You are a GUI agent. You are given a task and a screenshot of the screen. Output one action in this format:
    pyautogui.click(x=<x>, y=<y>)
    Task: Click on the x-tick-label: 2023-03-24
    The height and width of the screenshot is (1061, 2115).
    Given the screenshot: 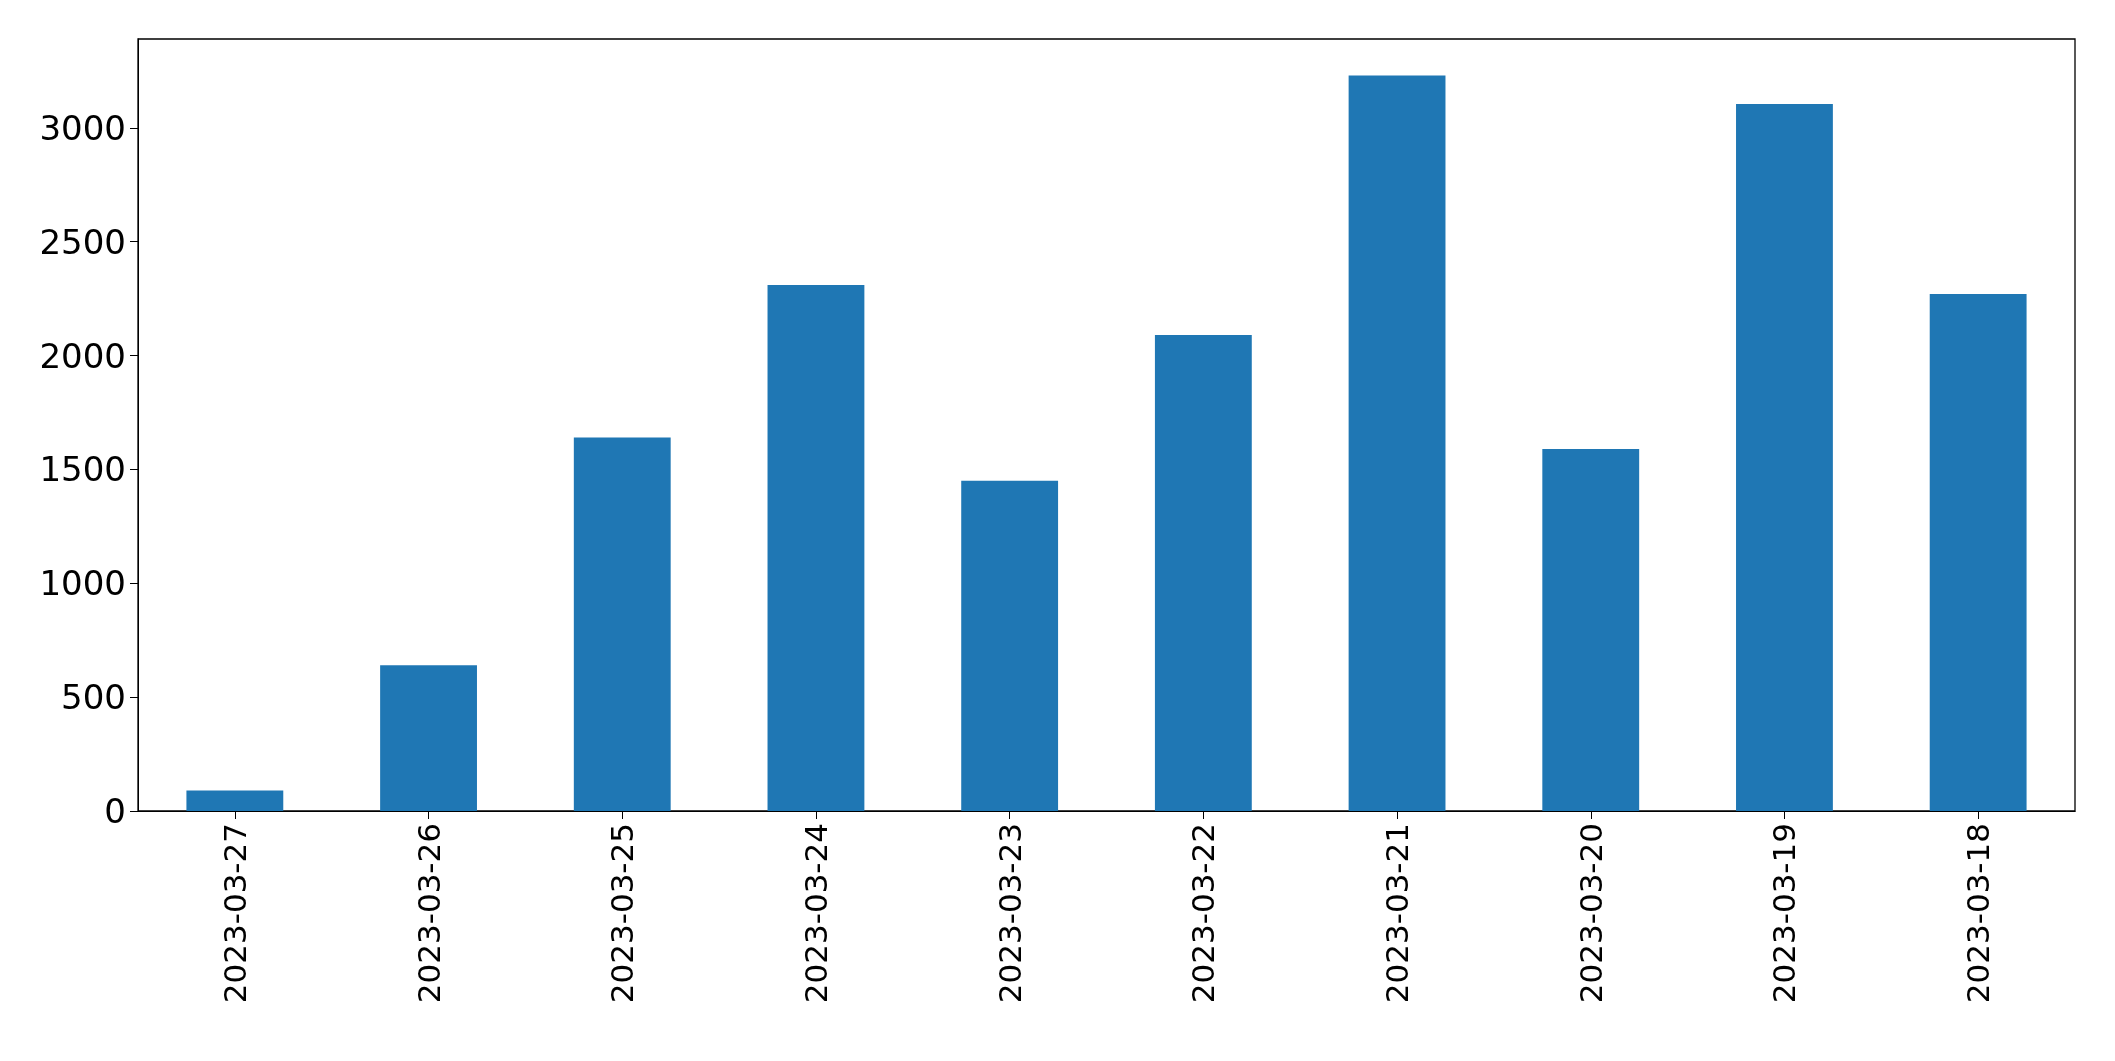 What is the action you would take?
    pyautogui.click(x=815, y=913)
    